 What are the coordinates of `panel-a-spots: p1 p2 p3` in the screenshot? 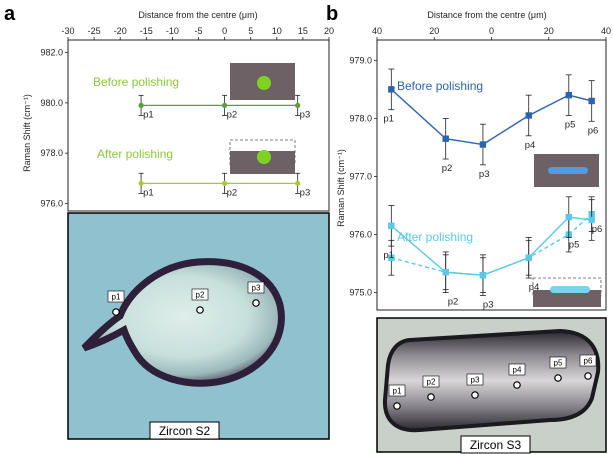 It's located at (186, 298).